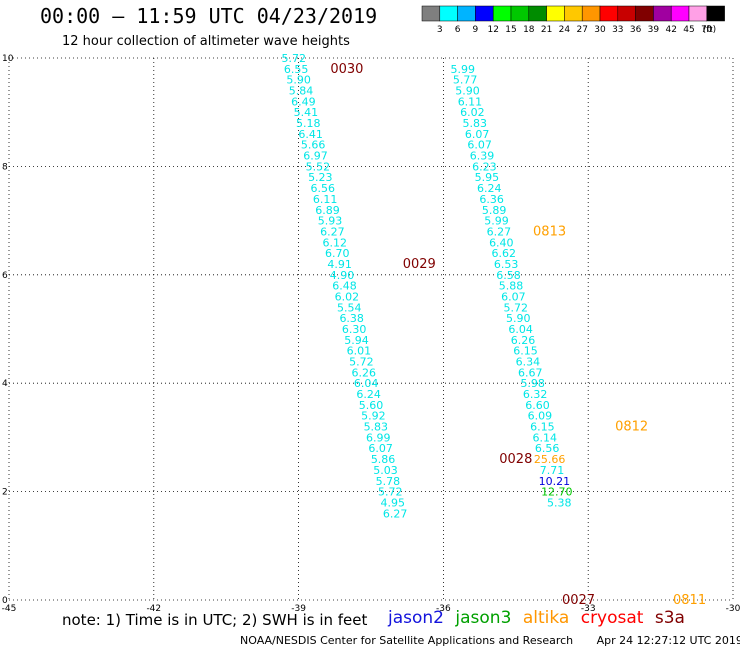  Describe the element at coordinates (339, 264) in the screenshot. I see `swh-value-label: 4.91` at that location.